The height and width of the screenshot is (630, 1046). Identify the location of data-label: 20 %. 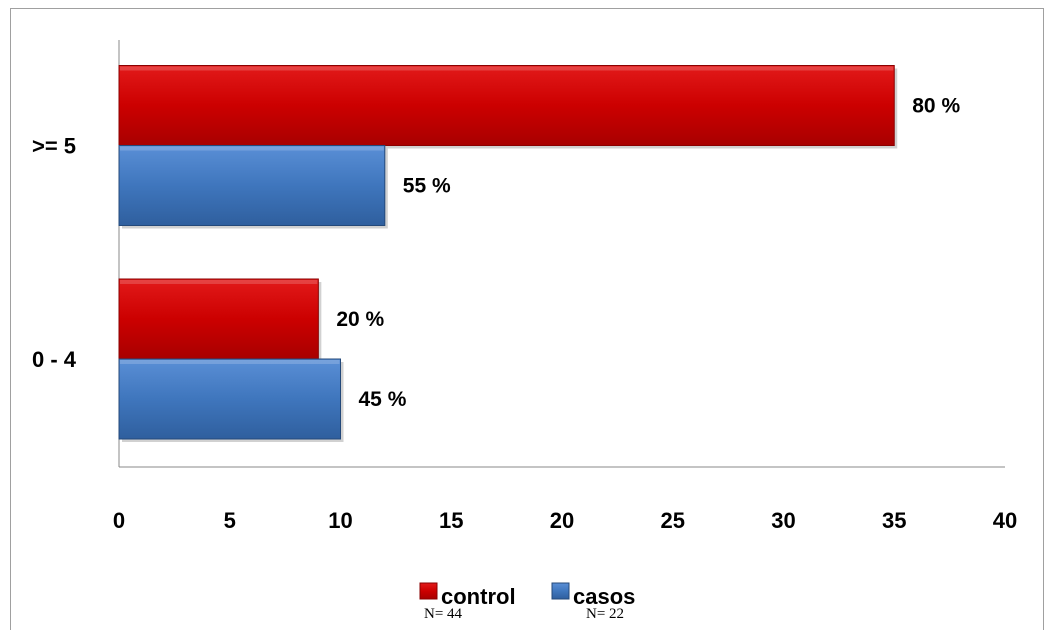
(360, 319).